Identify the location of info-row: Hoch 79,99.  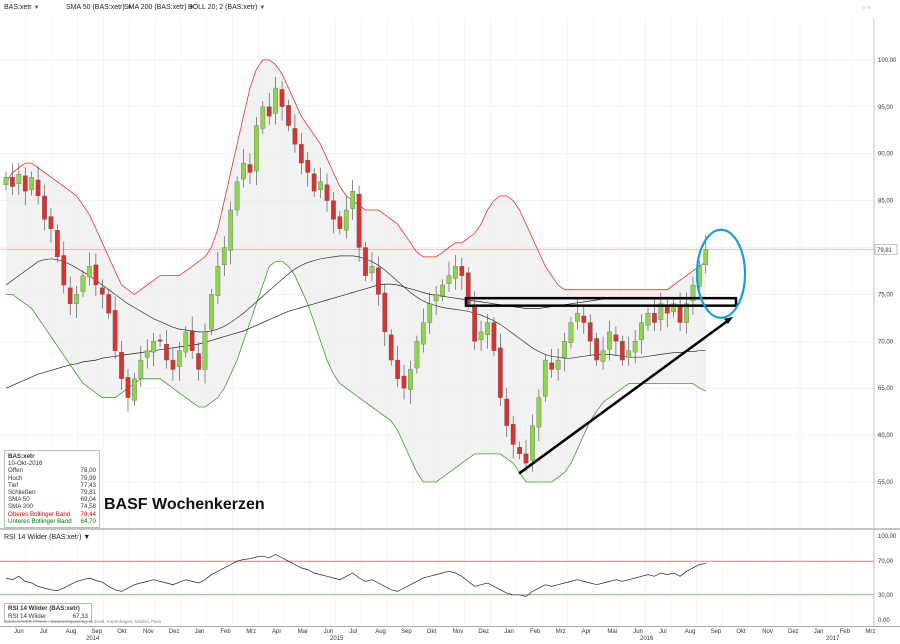
(52, 478).